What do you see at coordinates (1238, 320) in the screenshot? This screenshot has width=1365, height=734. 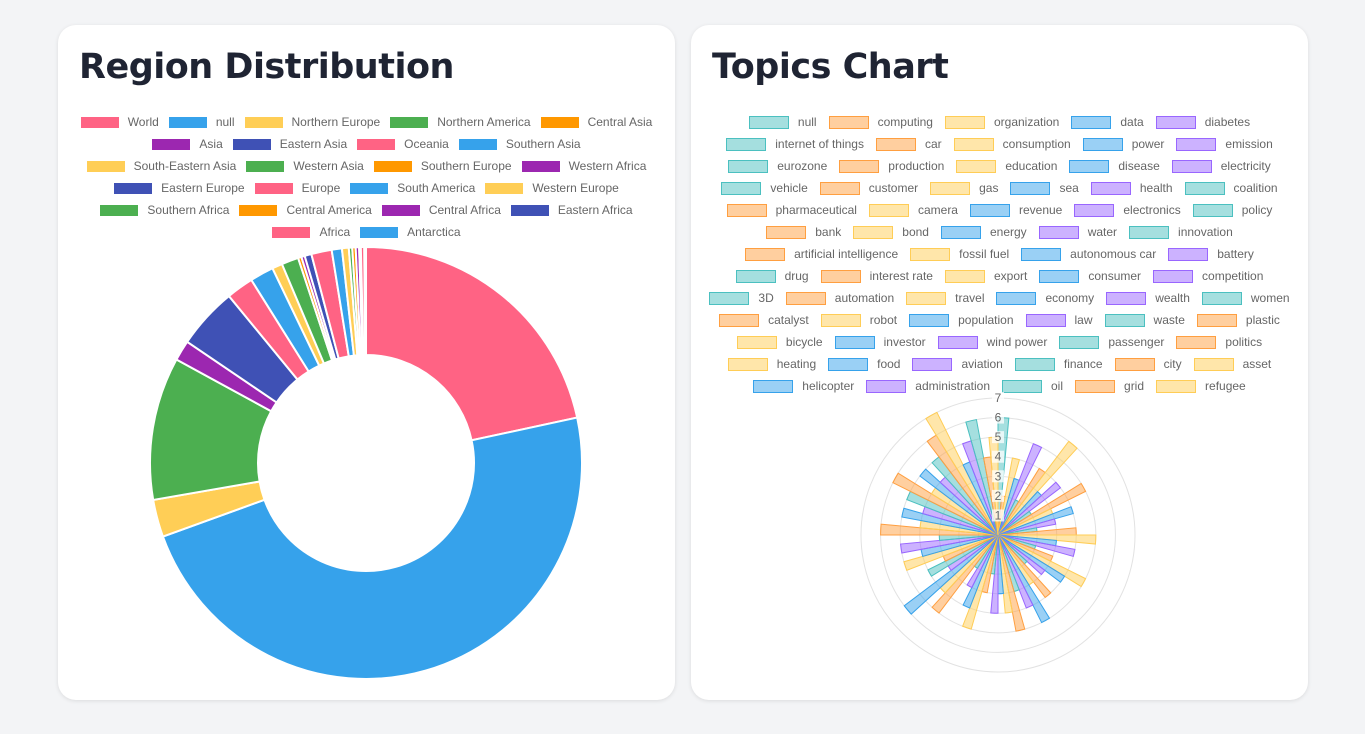 I see `legend-item-plastic: plastic` at bounding box center [1238, 320].